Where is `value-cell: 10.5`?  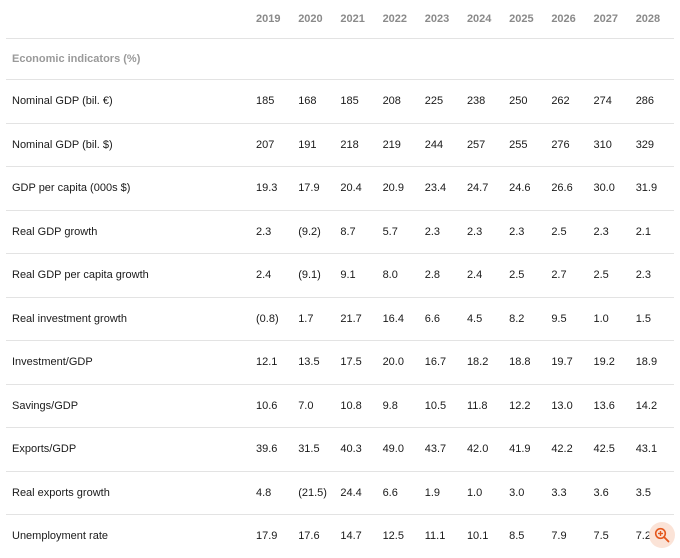 value-cell: 10.5 is located at coordinates (441, 406).